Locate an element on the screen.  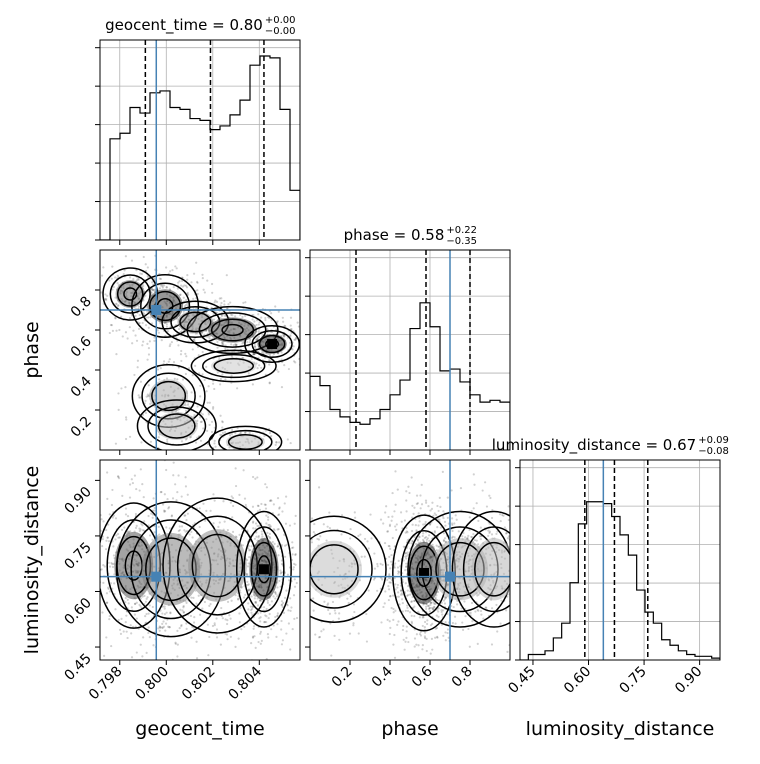
truth-marker is located at coordinates (156, 576).